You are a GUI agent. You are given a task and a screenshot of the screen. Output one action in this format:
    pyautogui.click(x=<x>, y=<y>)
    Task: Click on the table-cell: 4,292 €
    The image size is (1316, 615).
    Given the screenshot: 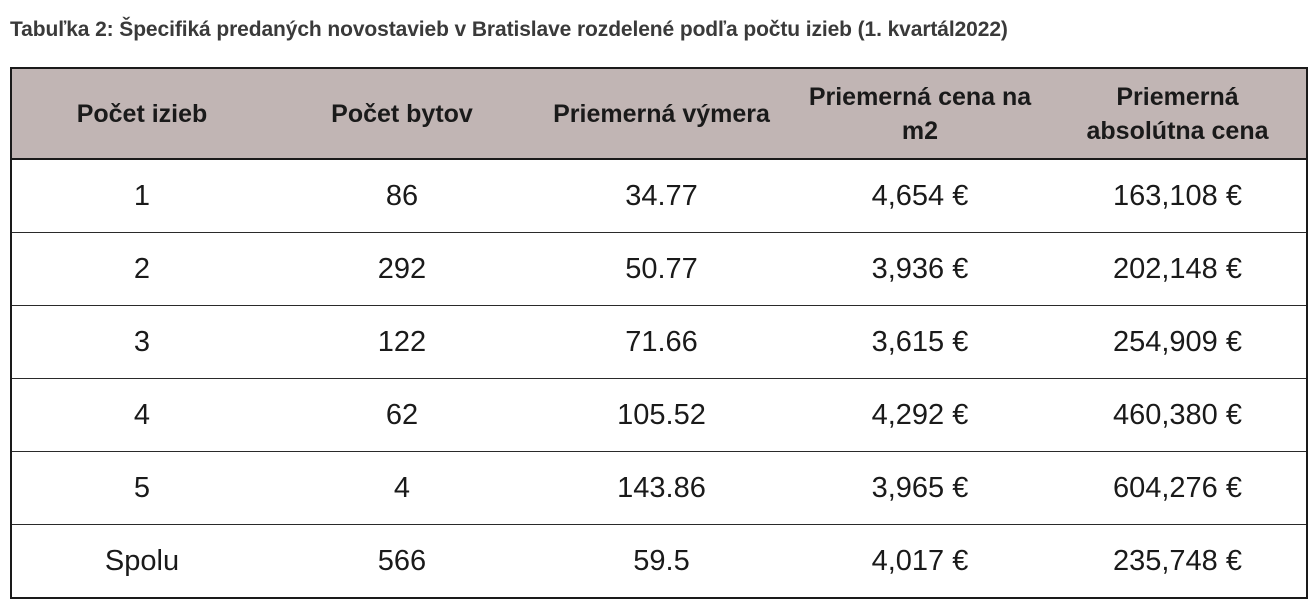 What is the action you would take?
    pyautogui.click(x=920, y=415)
    